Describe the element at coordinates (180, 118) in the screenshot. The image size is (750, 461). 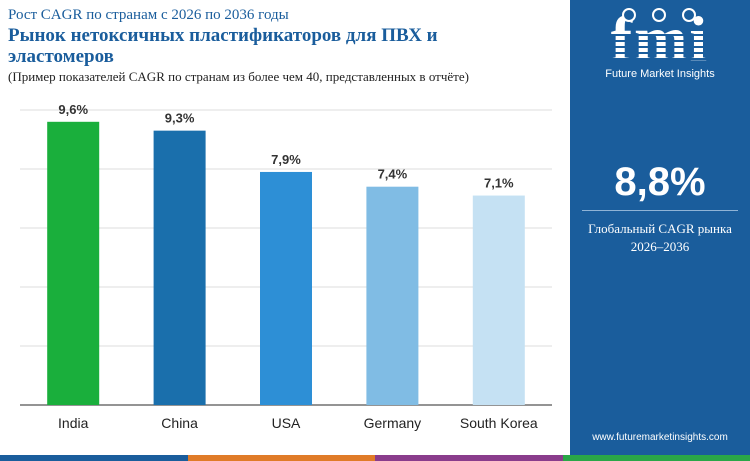
I see `value-label: 9,3%` at that location.